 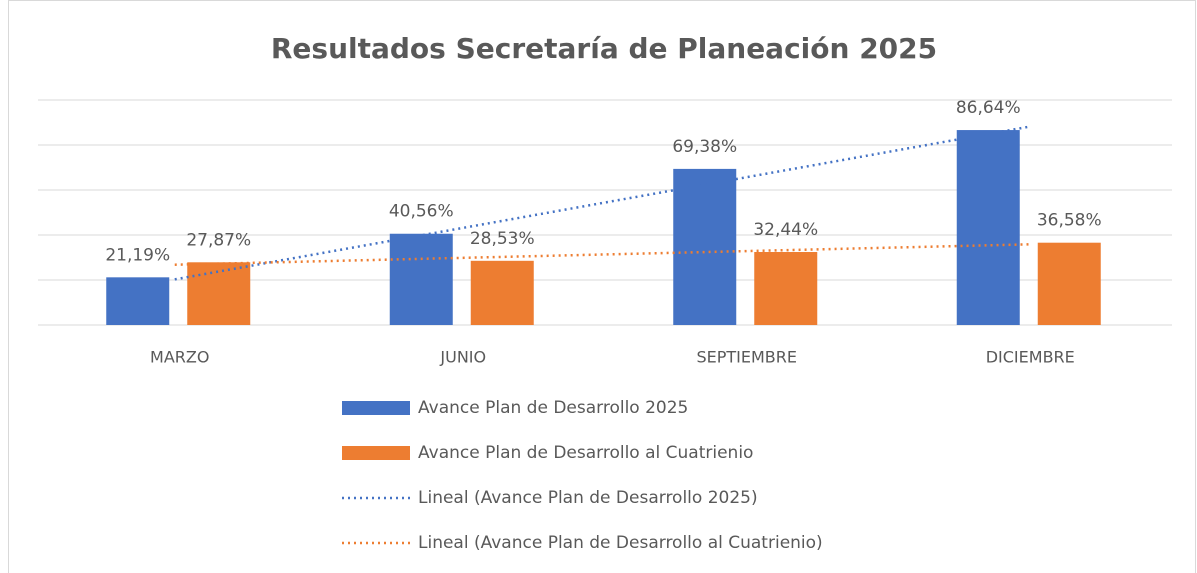 I want to click on x-tick-label: DICIEMBRE, so click(x=1030, y=357).